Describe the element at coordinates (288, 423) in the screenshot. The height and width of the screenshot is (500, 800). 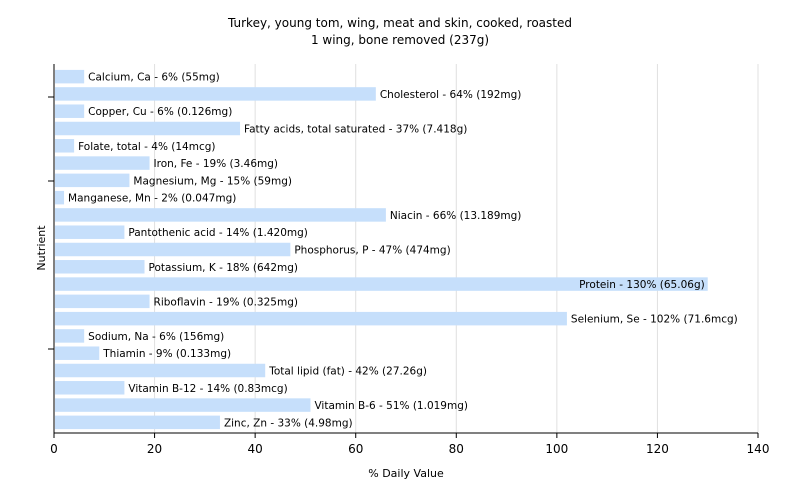
I see `bar-label: Zinc, Zn - 33% (4.98mg)` at that location.